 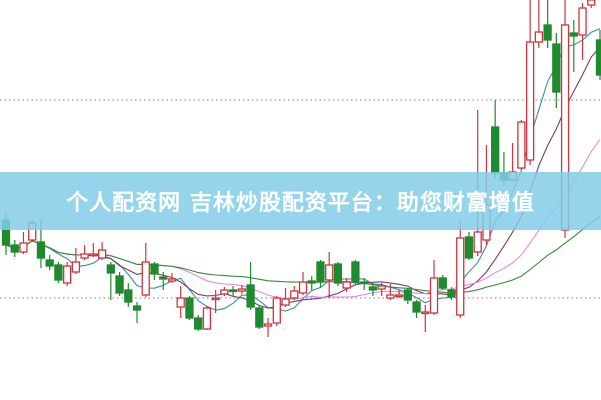 I want to click on banner-title: 个人配资网 吉林炒股配资平台：助您财富增值, so click(x=300, y=203).